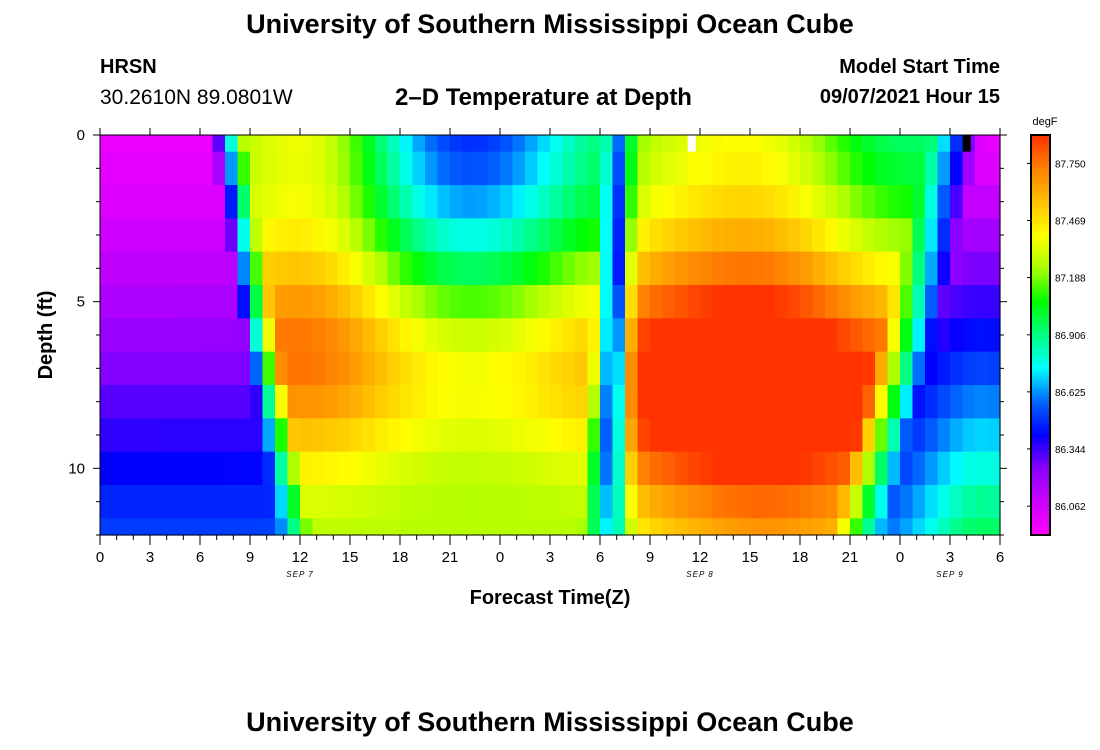 This screenshot has height=750, width=1100. Describe the element at coordinates (550, 557) in the screenshot. I see `x-tick-label: 3` at that location.